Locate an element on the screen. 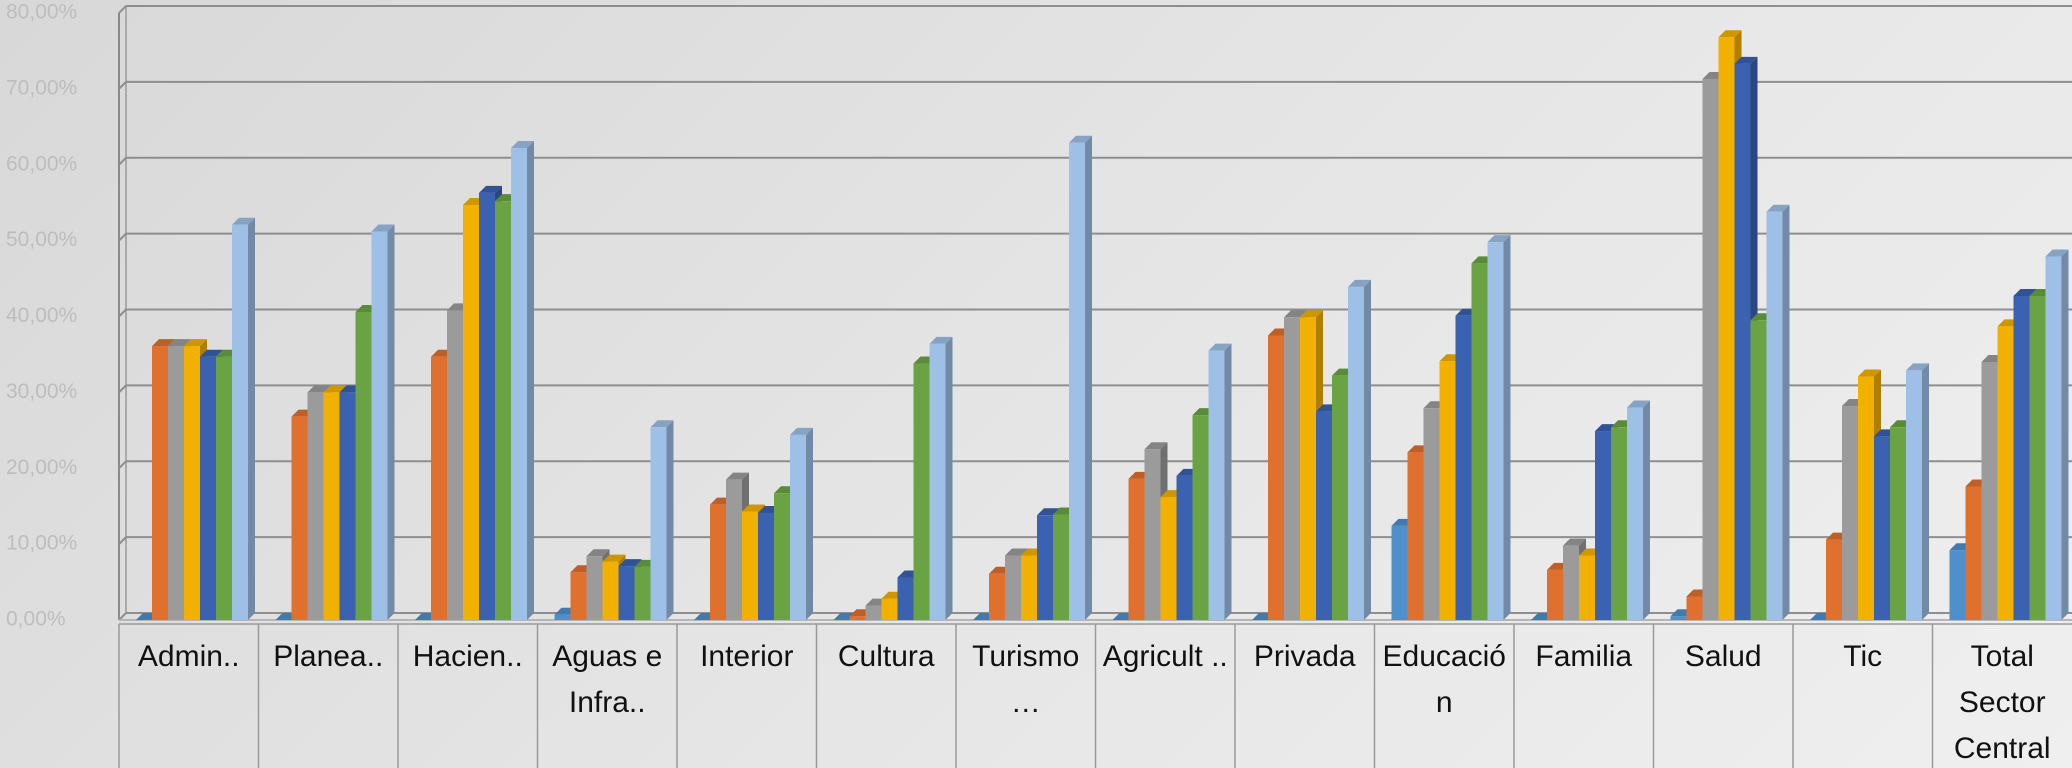 The image size is (2072, 768). y-tick-label: 0,00% is located at coordinates (36, 619).